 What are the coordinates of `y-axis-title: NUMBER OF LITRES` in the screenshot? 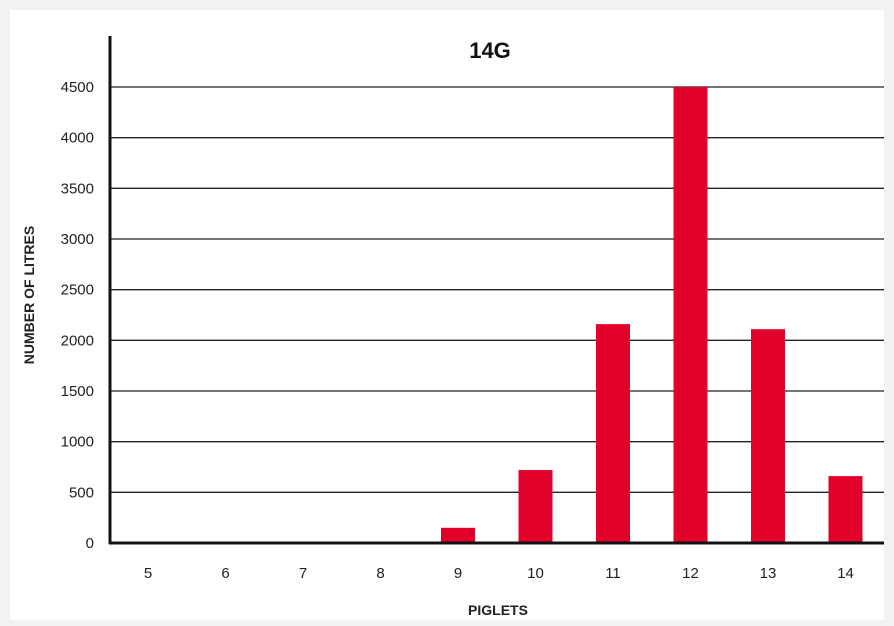 It's located at (29, 295).